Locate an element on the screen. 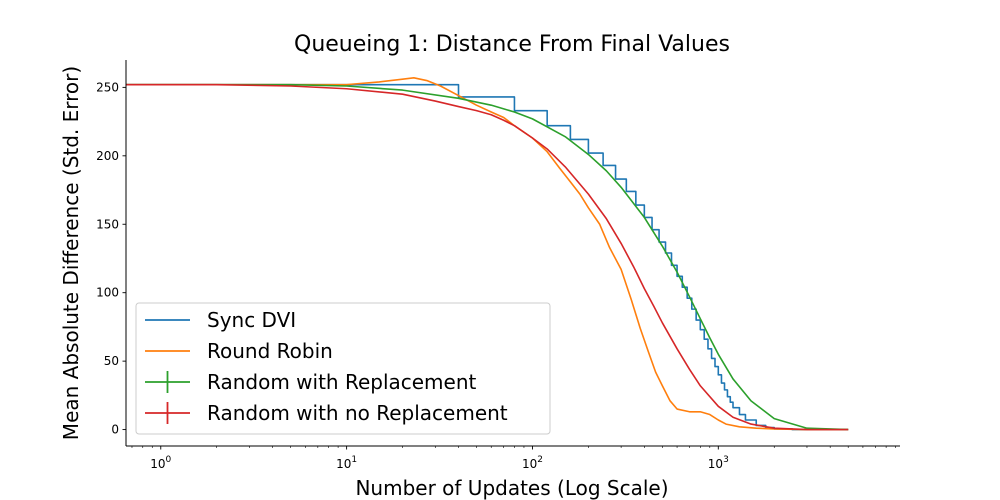 This screenshot has height=500, width=1000. y-tick-label: 250 is located at coordinates (107, 87).